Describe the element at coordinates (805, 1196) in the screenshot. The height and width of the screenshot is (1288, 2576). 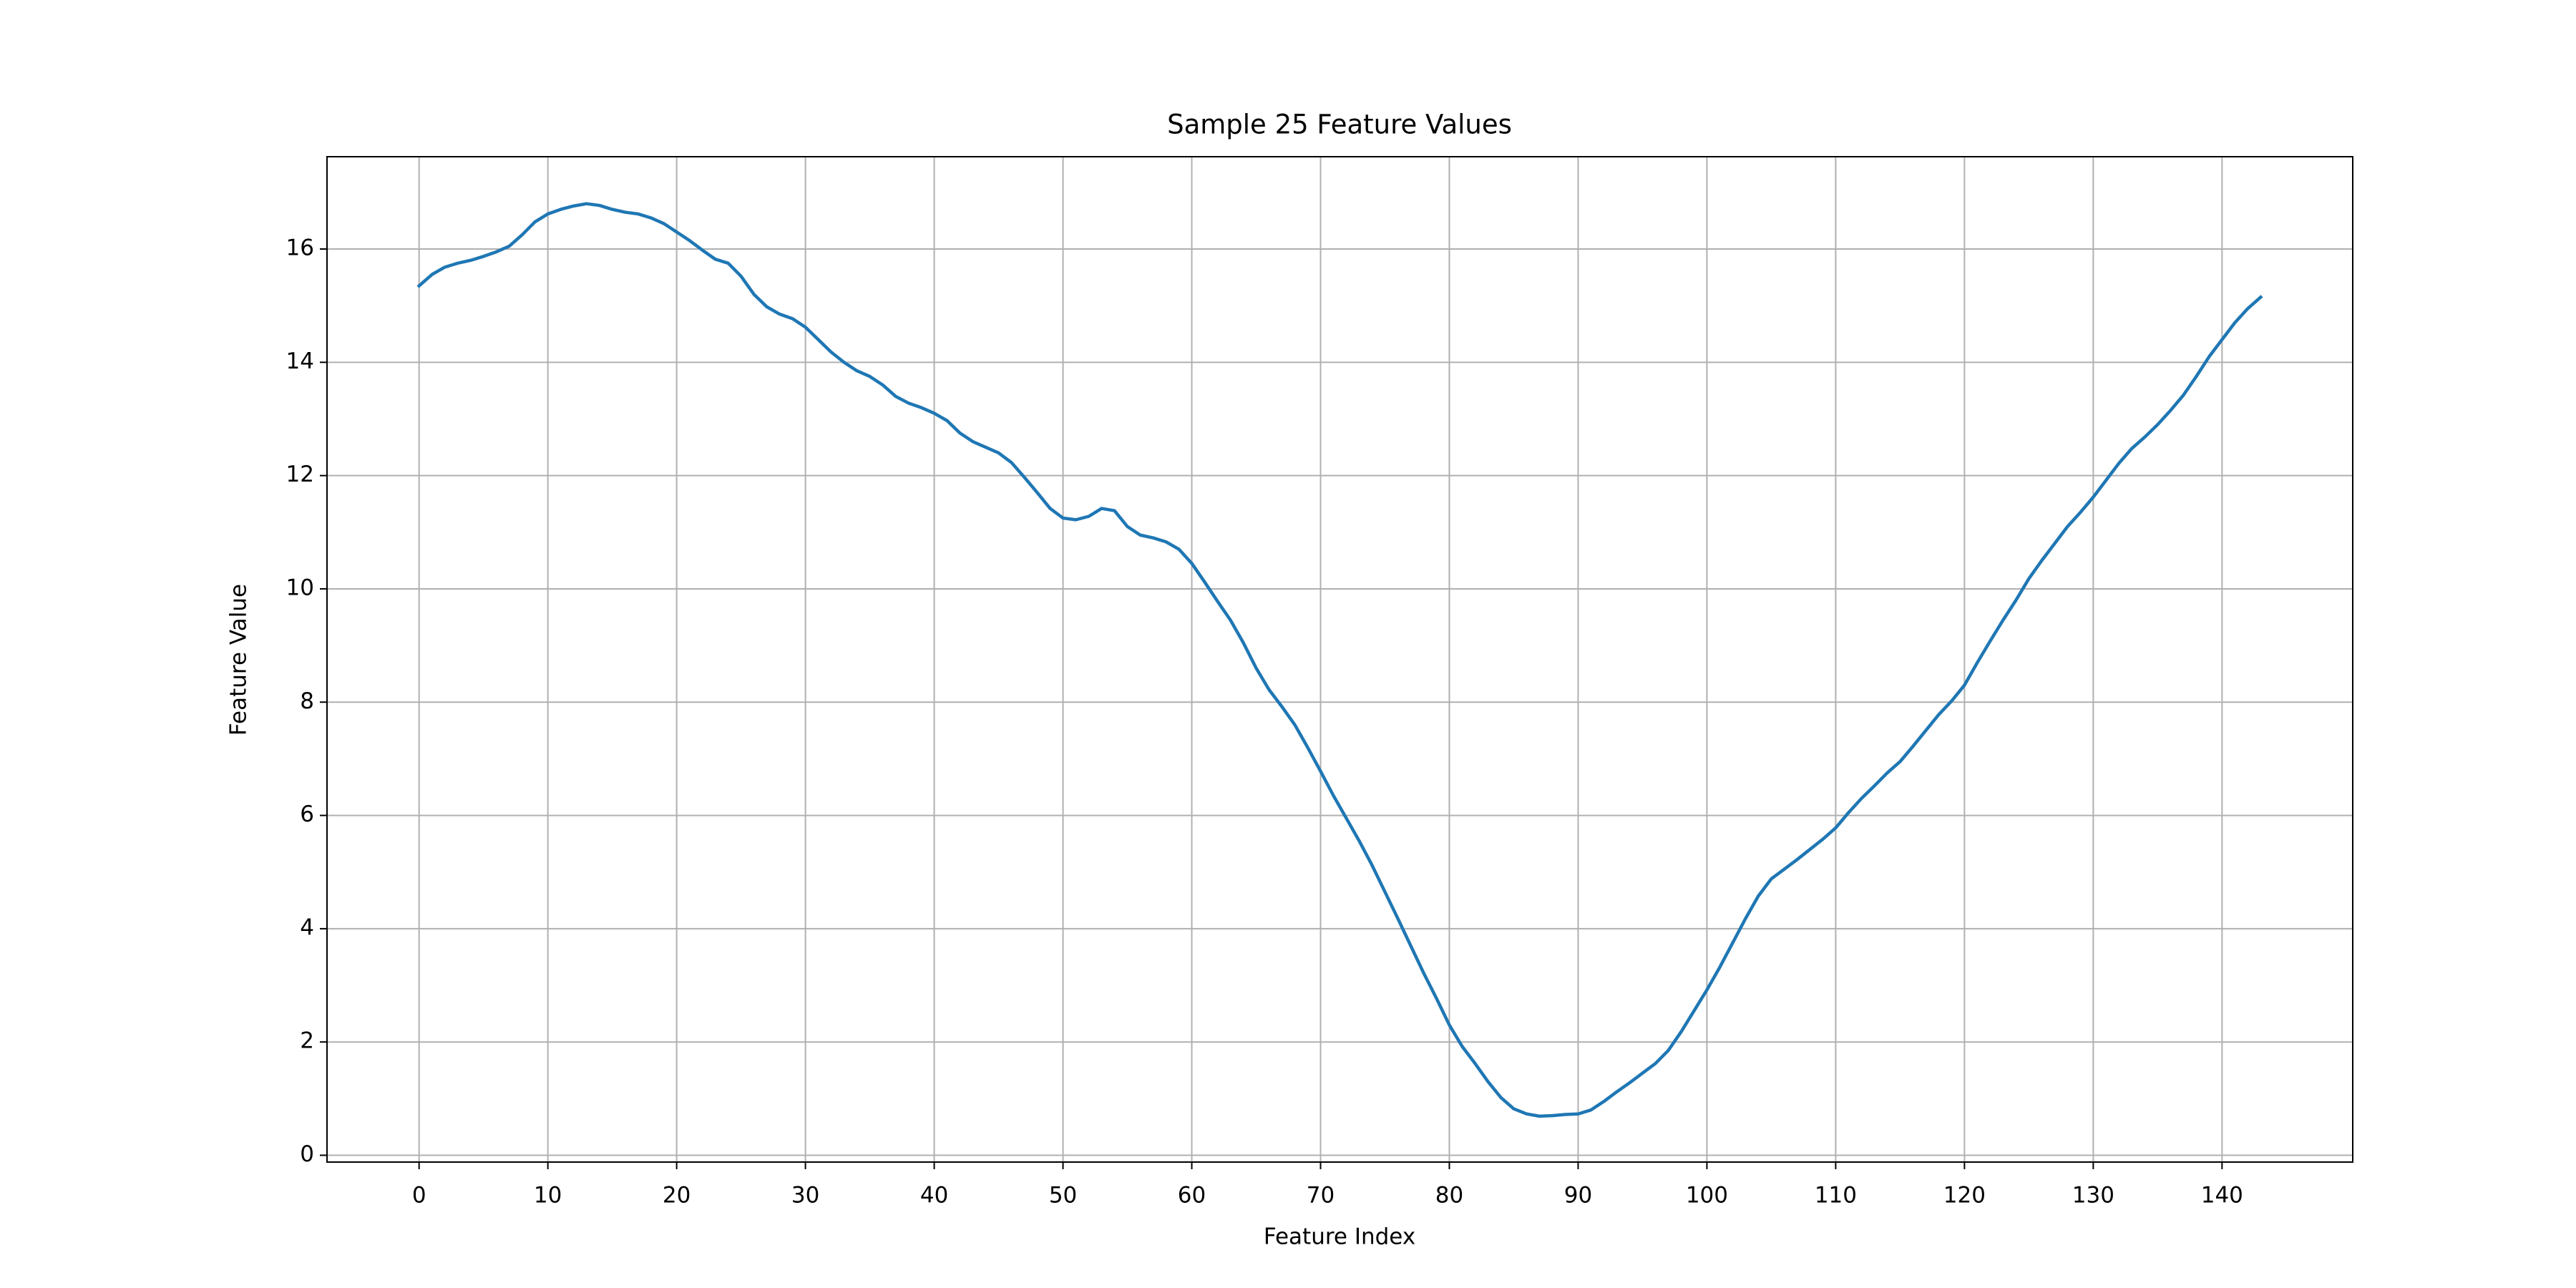
I see `x-tick-label: 30` at that location.